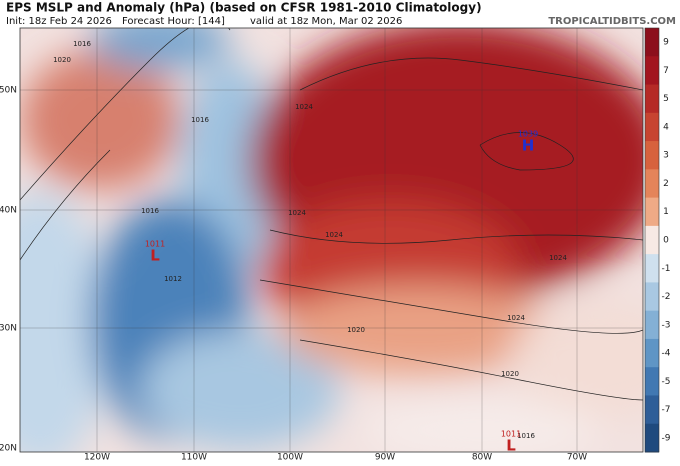 Image resolution: width=680 pixels, height=466 pixels. What do you see at coordinates (194, 458) in the screenshot?
I see `lon-label: 110W` at bounding box center [194, 458].